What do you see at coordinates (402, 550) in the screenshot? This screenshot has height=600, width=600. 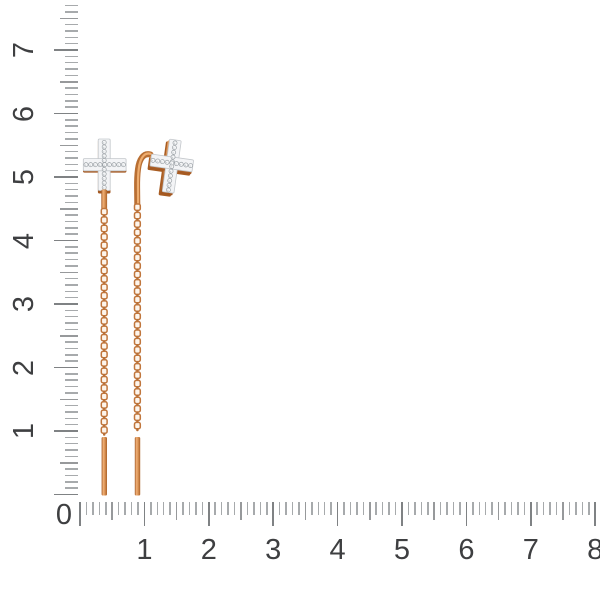 I see `horizontal-ruler-number: 5` at bounding box center [402, 550].